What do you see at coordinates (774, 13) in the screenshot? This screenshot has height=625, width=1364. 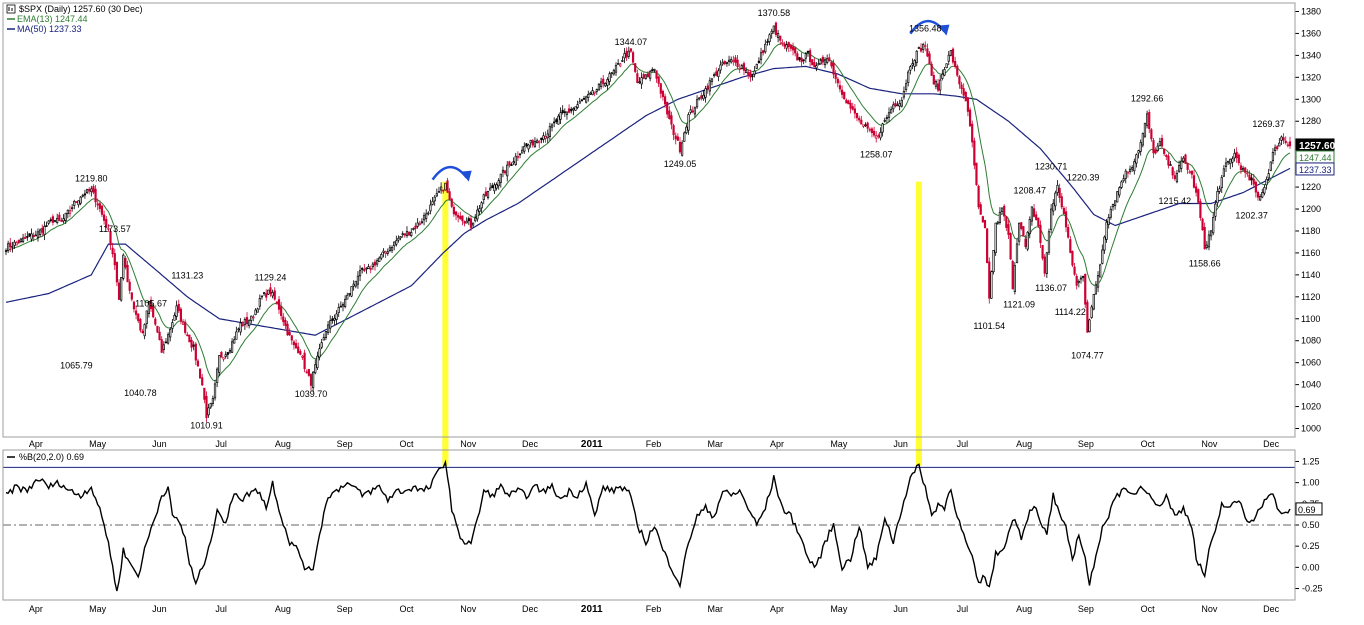 I see `price-annotation: 1370.58` at bounding box center [774, 13].